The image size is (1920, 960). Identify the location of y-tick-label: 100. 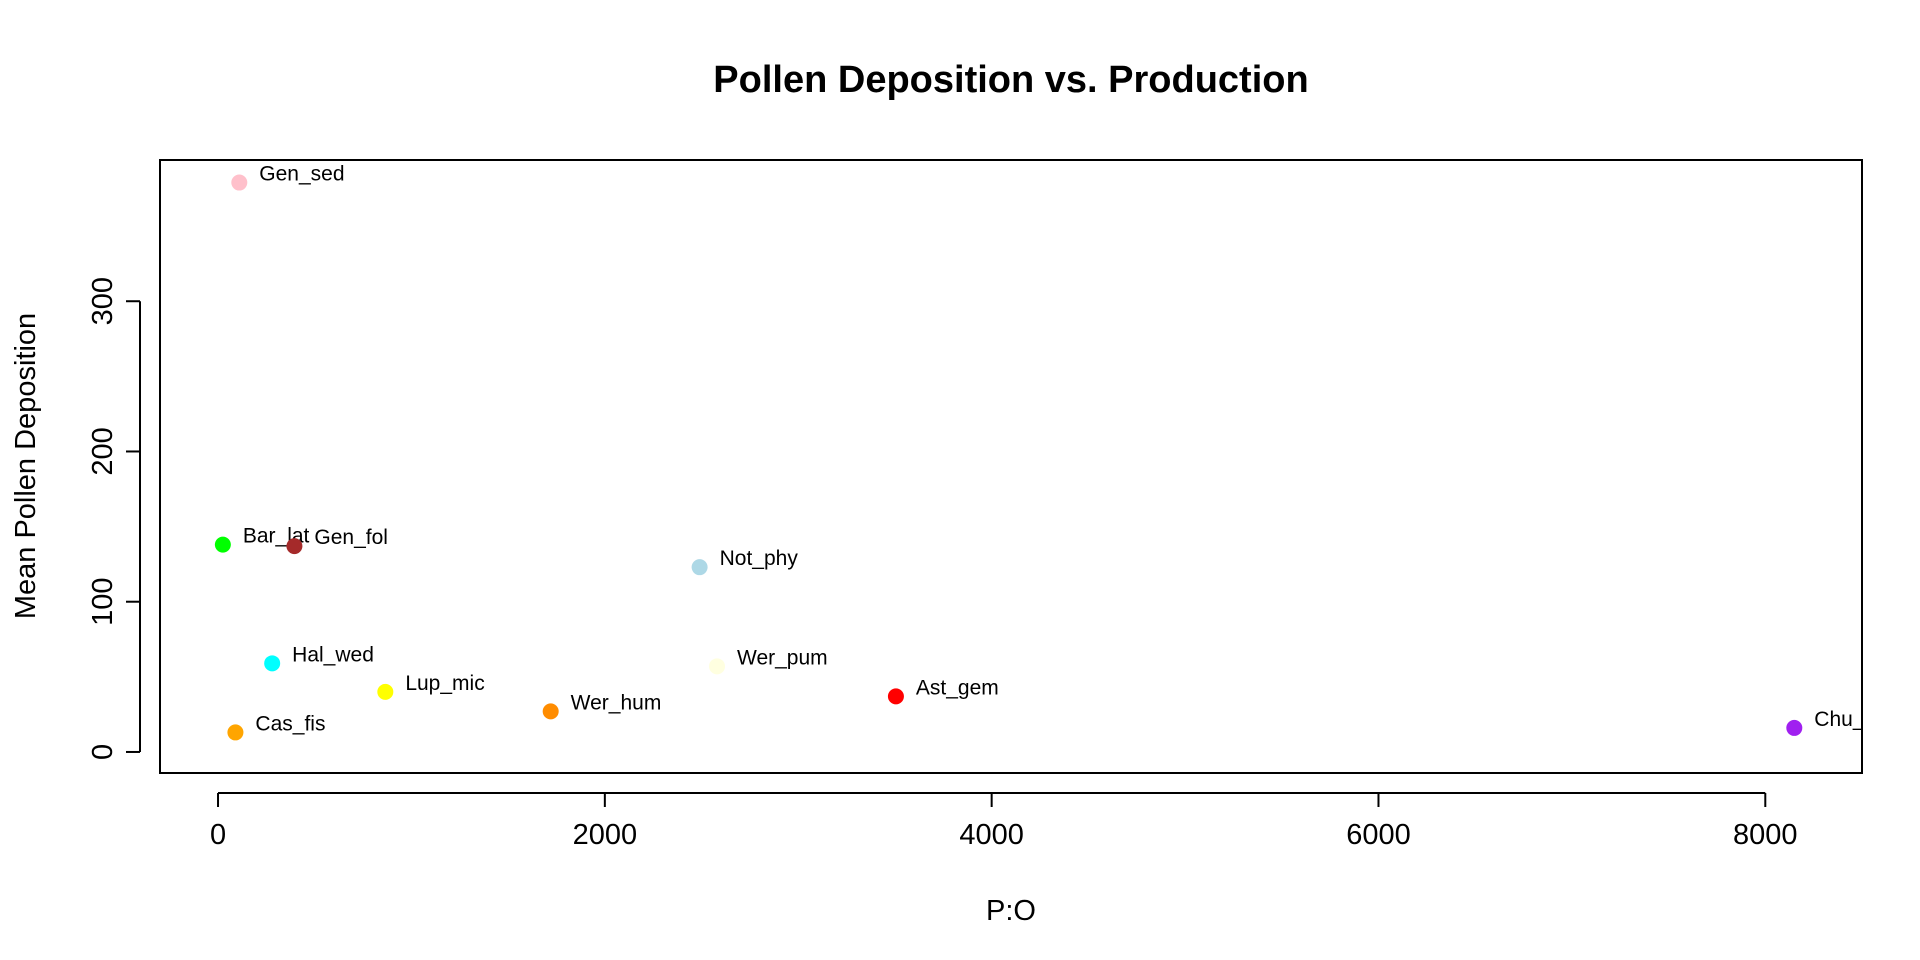
(103, 602).